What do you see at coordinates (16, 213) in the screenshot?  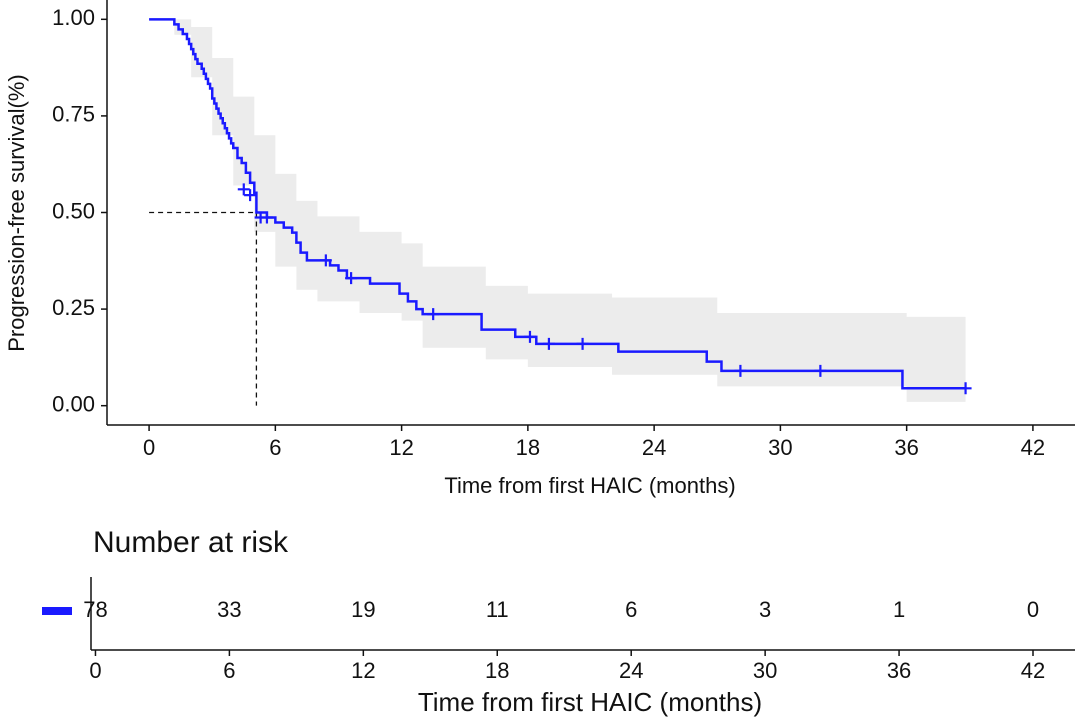 I see `y-axis-title: Progression-free survival(%)` at bounding box center [16, 213].